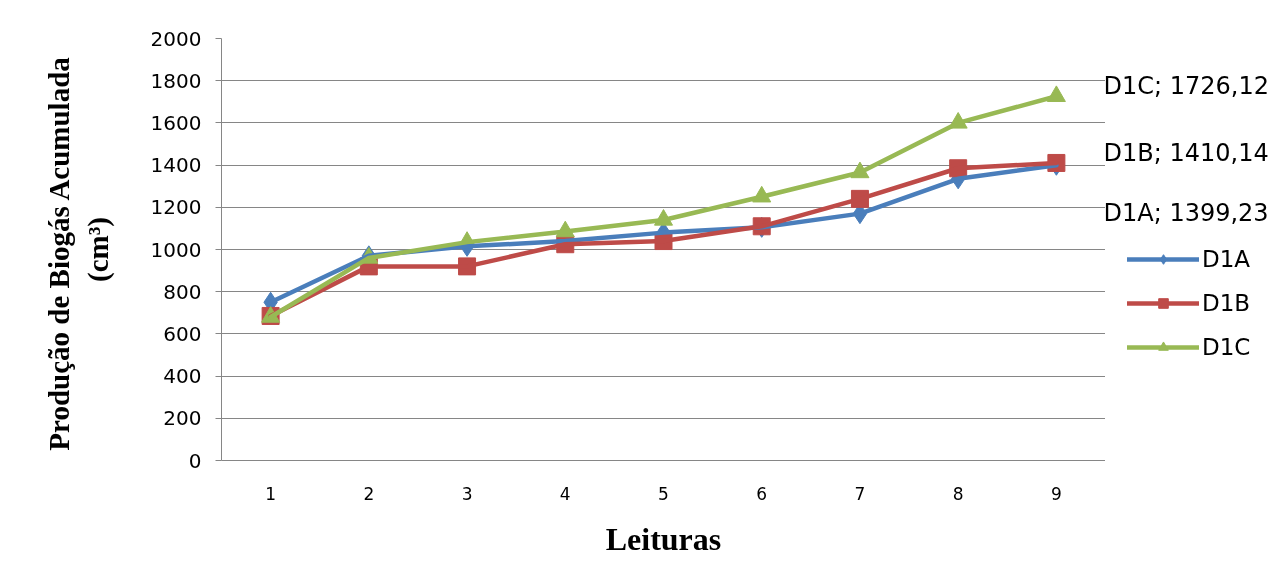 This screenshot has width=1286, height=577. What do you see at coordinates (663, 493) in the screenshot?
I see `x-tick-label: 5` at bounding box center [663, 493].